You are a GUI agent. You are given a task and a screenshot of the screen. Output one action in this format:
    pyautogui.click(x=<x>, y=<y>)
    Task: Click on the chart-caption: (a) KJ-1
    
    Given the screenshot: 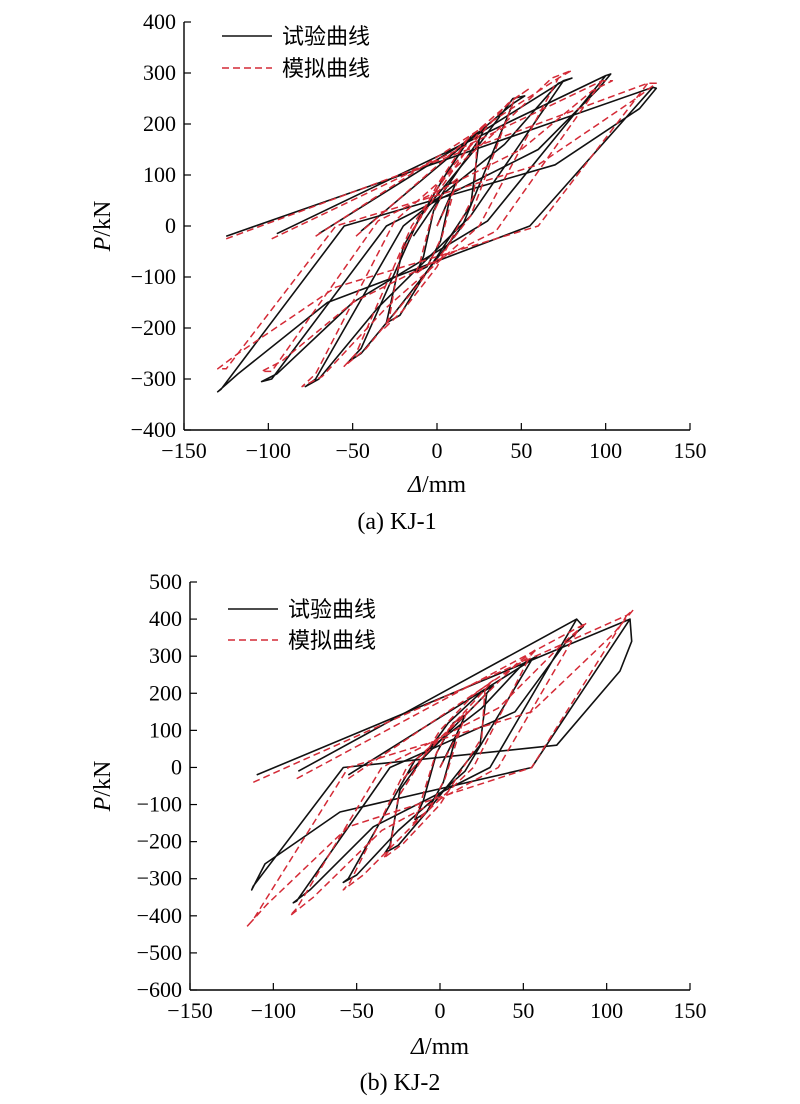 What is the action you would take?
    pyautogui.click(x=396, y=522)
    